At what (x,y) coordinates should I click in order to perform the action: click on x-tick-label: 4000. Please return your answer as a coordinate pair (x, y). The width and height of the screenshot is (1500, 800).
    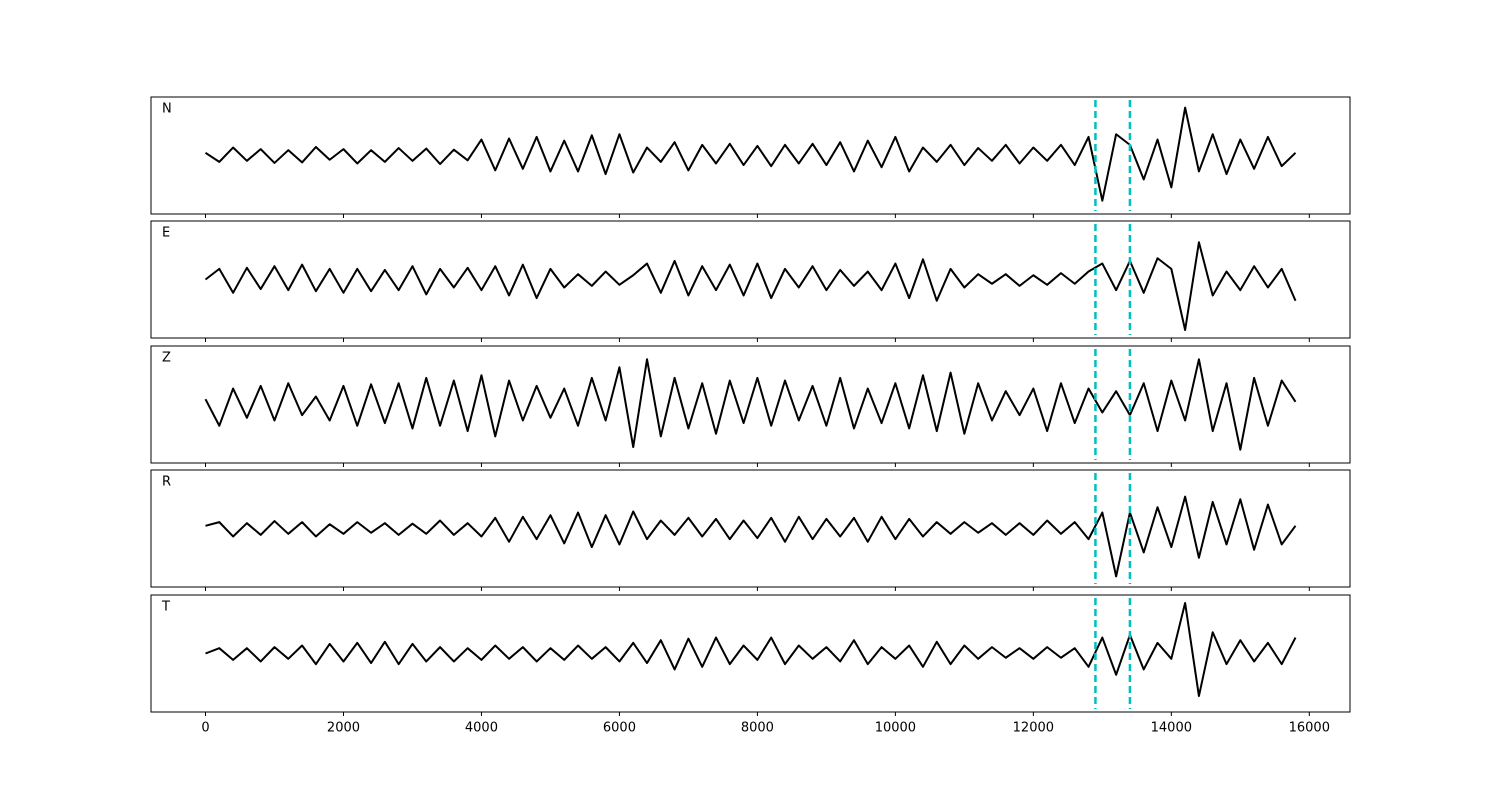
    Looking at the image, I should click on (481, 728).